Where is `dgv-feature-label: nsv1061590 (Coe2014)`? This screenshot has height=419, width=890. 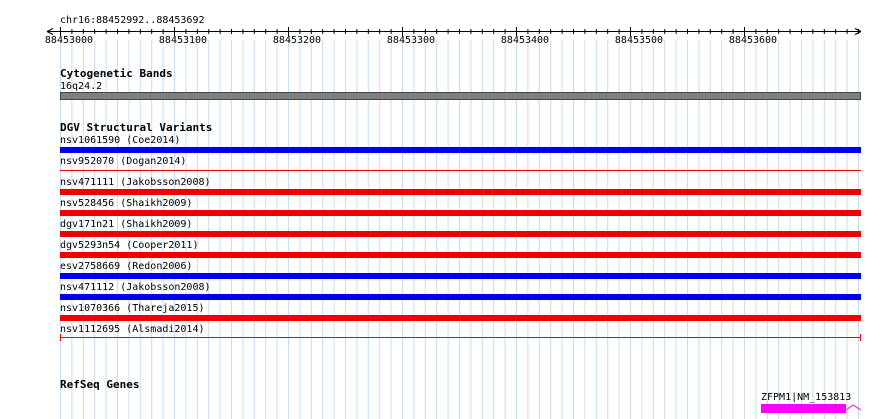 dgv-feature-label: nsv1061590 (Coe2014) is located at coordinates (120, 140).